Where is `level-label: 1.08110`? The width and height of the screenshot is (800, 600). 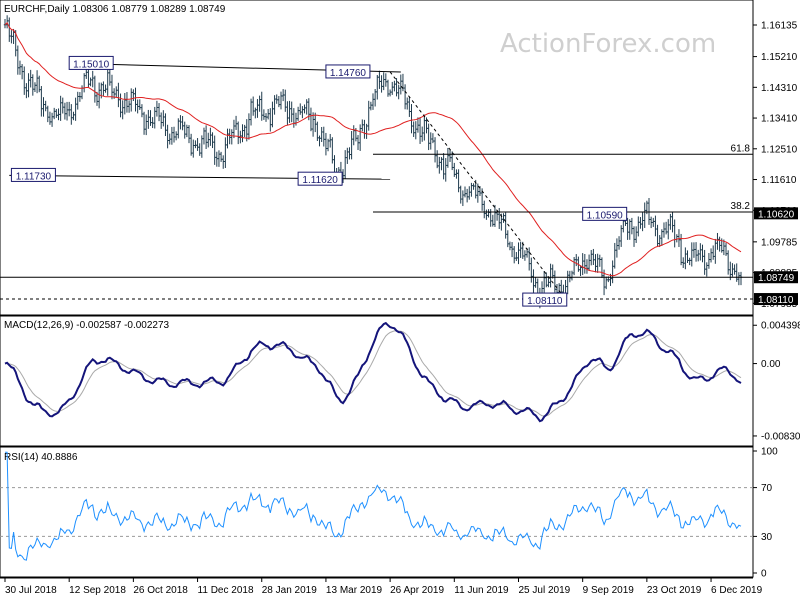
level-label: 1.08110 is located at coordinates (545, 299).